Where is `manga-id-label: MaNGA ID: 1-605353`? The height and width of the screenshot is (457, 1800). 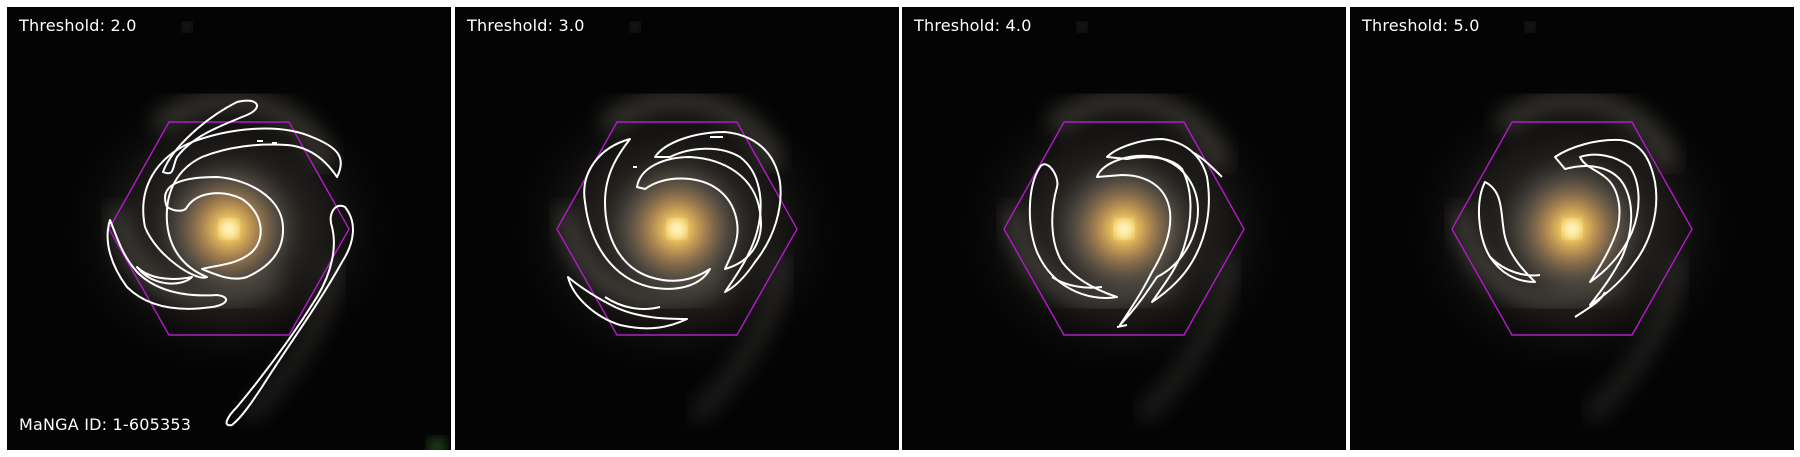
manga-id-label: MaNGA ID: 1-605353 is located at coordinates (105, 424).